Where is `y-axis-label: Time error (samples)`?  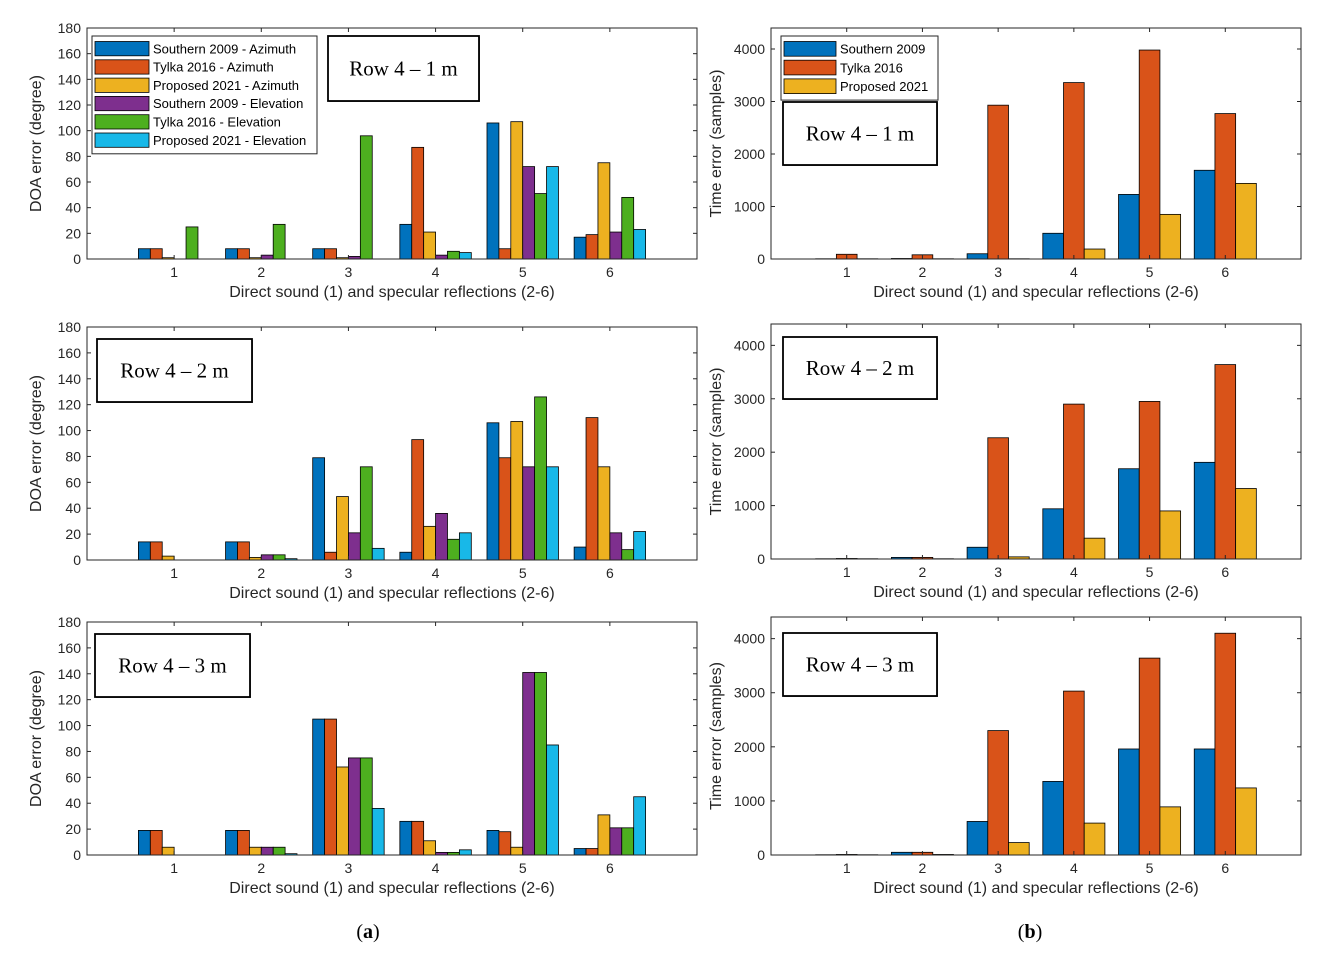
y-axis-label: Time error (samples) is located at coordinates (716, 442).